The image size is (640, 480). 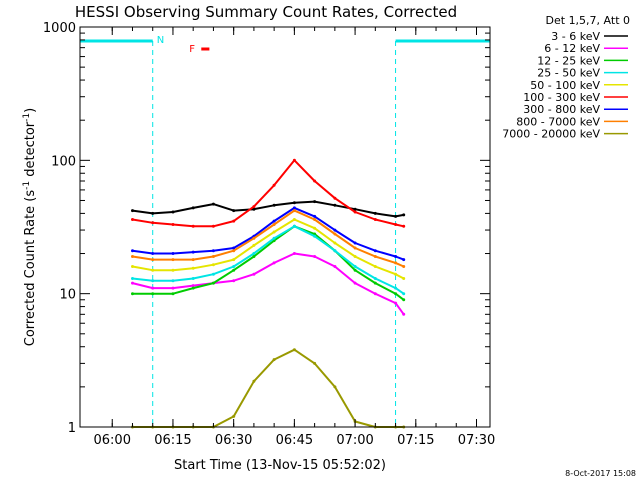 I want to click on legend-title: Det 1,5,7, Att 0, so click(x=588, y=20).